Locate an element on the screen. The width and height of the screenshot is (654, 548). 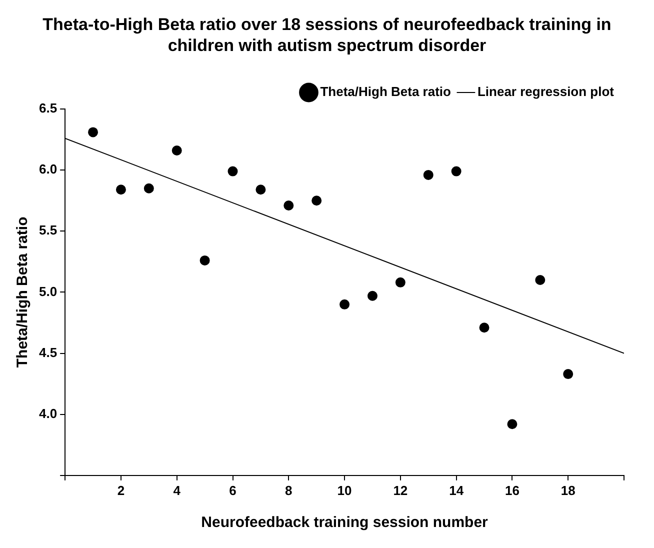
legend-label: Linear regression plot is located at coordinates (546, 92).